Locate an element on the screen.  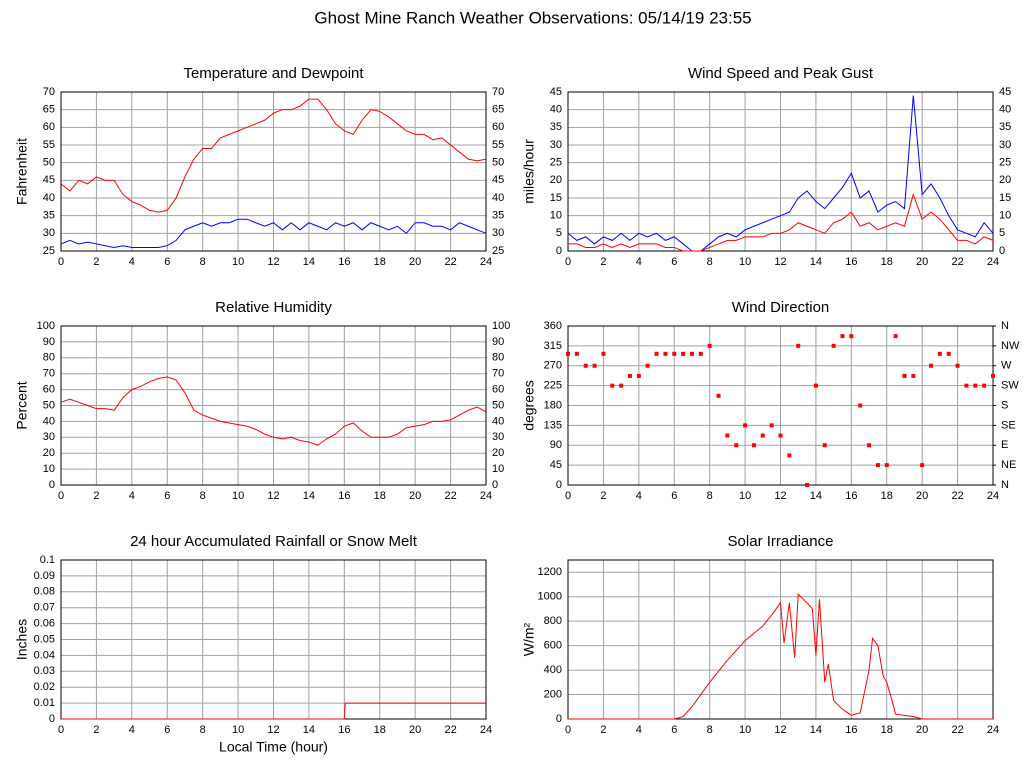
y-tick-label: 200 is located at coordinates (553, 694).